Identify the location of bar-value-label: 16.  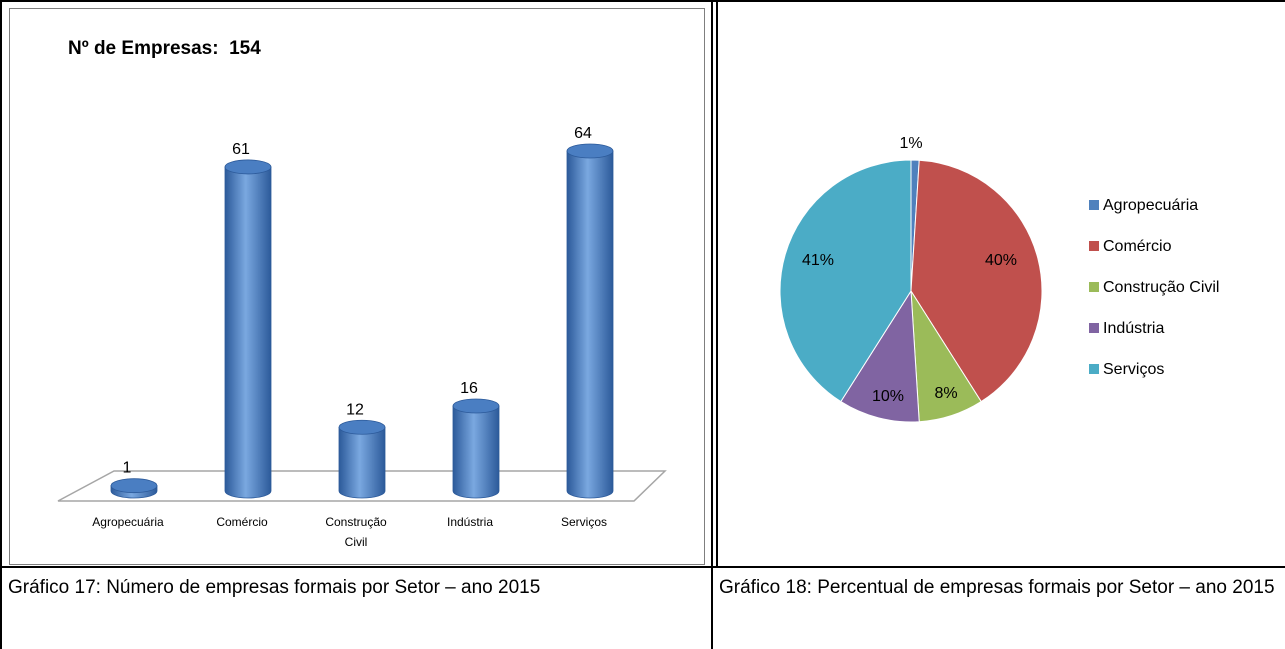
(469, 388).